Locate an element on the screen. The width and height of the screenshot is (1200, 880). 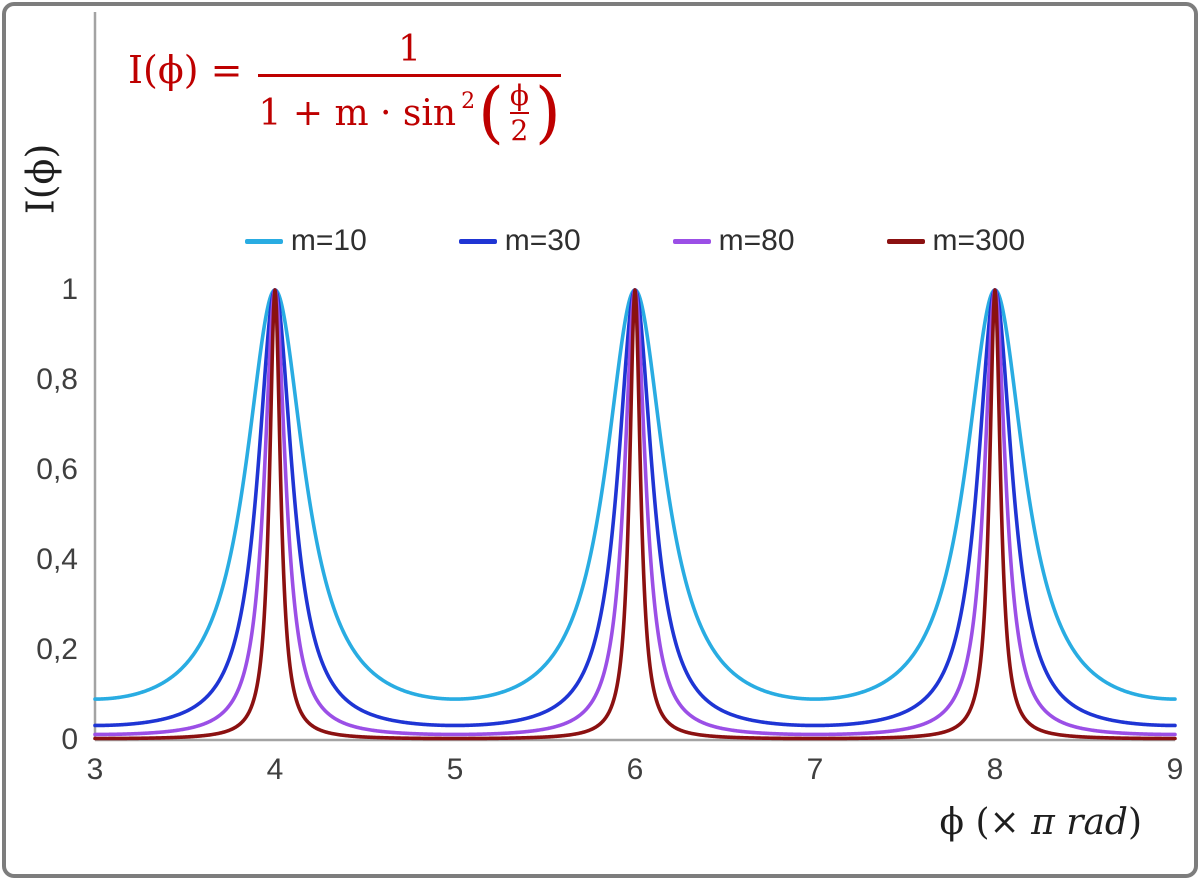
x-tick-label: 6 is located at coordinates (635, 769).